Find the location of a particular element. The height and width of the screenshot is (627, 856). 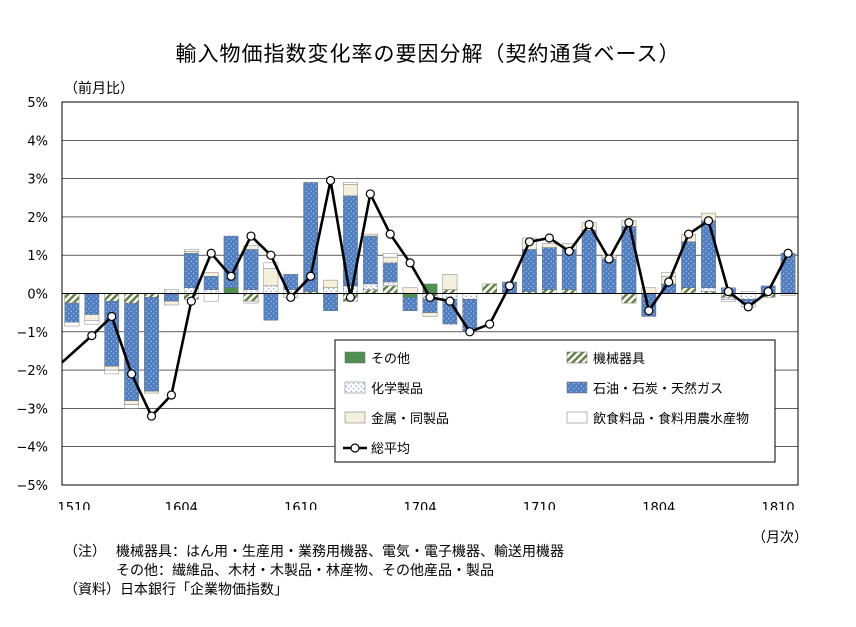

note-other-definition: その他：繊維品、木材・木製品・林産物、その他産品・製品 is located at coordinates (305, 571).